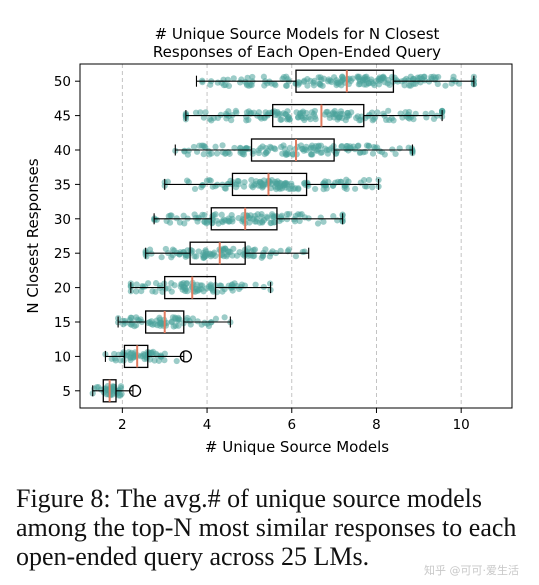  What do you see at coordinates (471, 570) in the screenshot?
I see `watermark: 知乎 @可可·爱生活` at bounding box center [471, 570].